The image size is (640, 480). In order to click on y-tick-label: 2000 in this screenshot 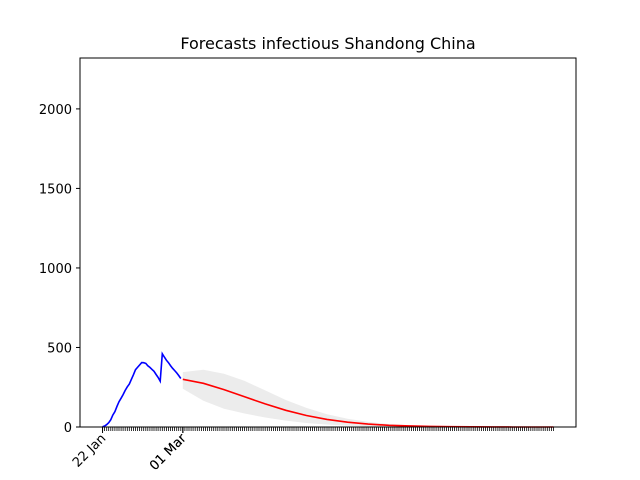, I will do `click(55, 110)`.